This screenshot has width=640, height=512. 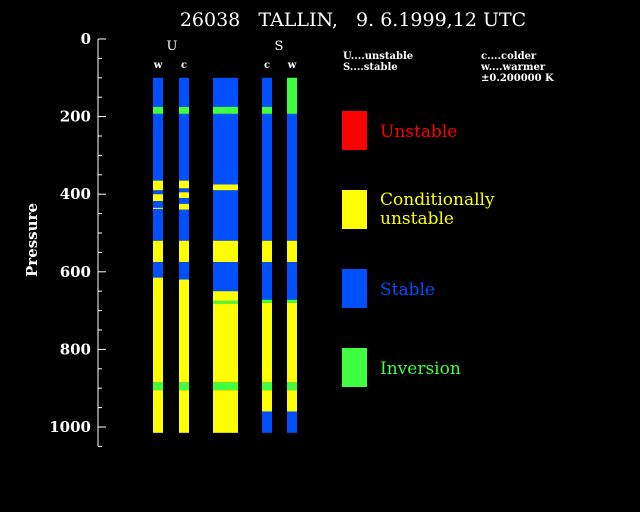 I want to click on y-axis: 0 200 400 600 800 1000, so click(x=77, y=238).